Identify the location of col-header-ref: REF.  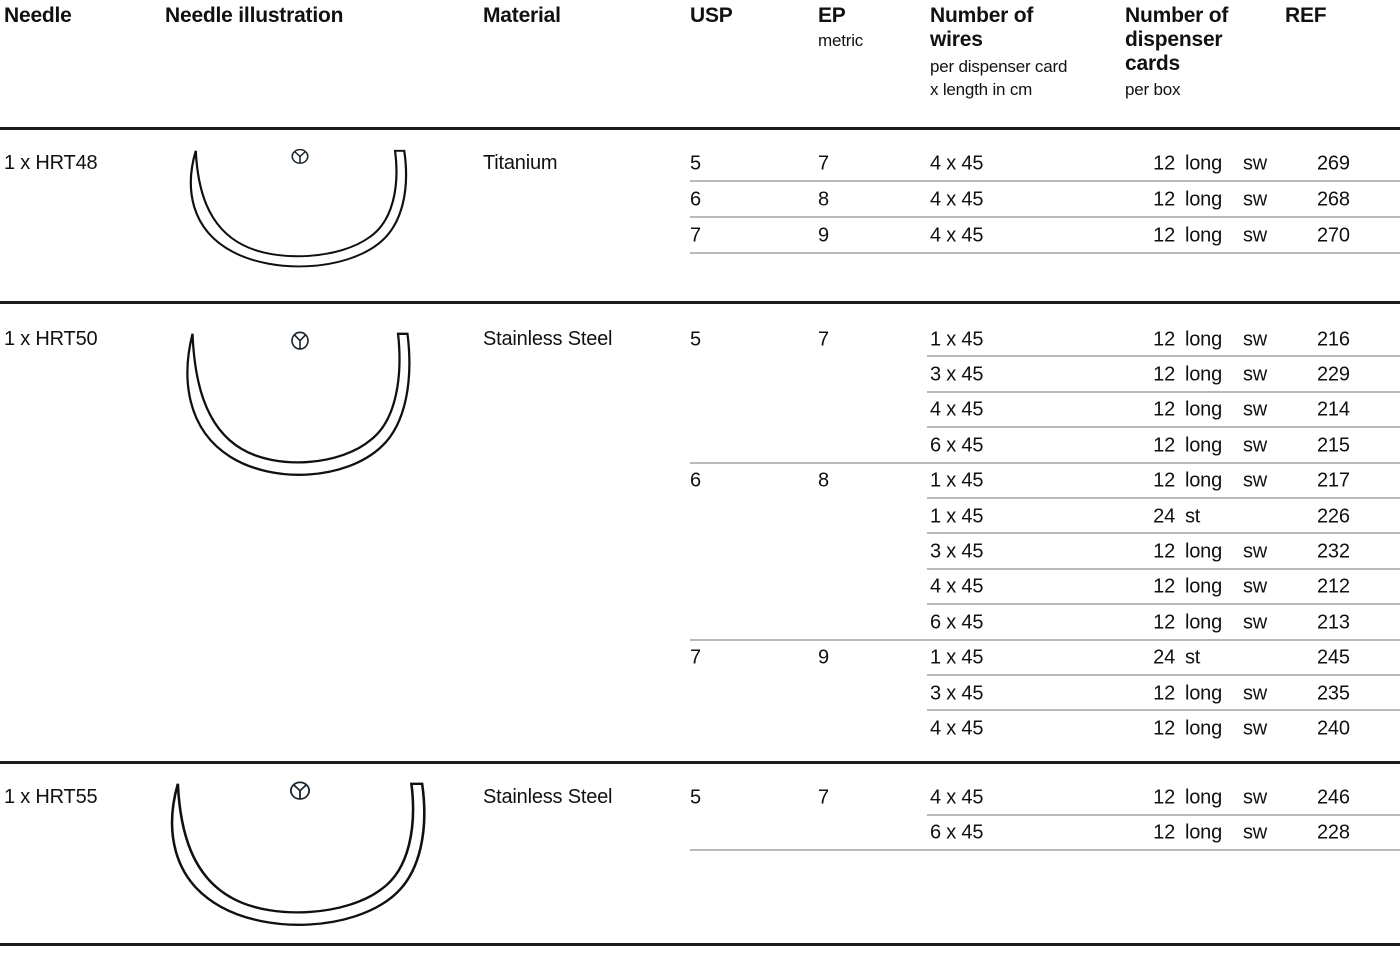
(1306, 15).